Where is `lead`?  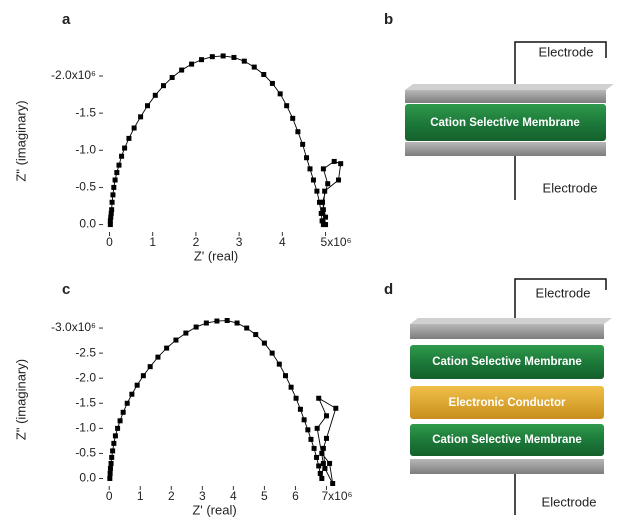
lead is located at coordinates (560, 63).